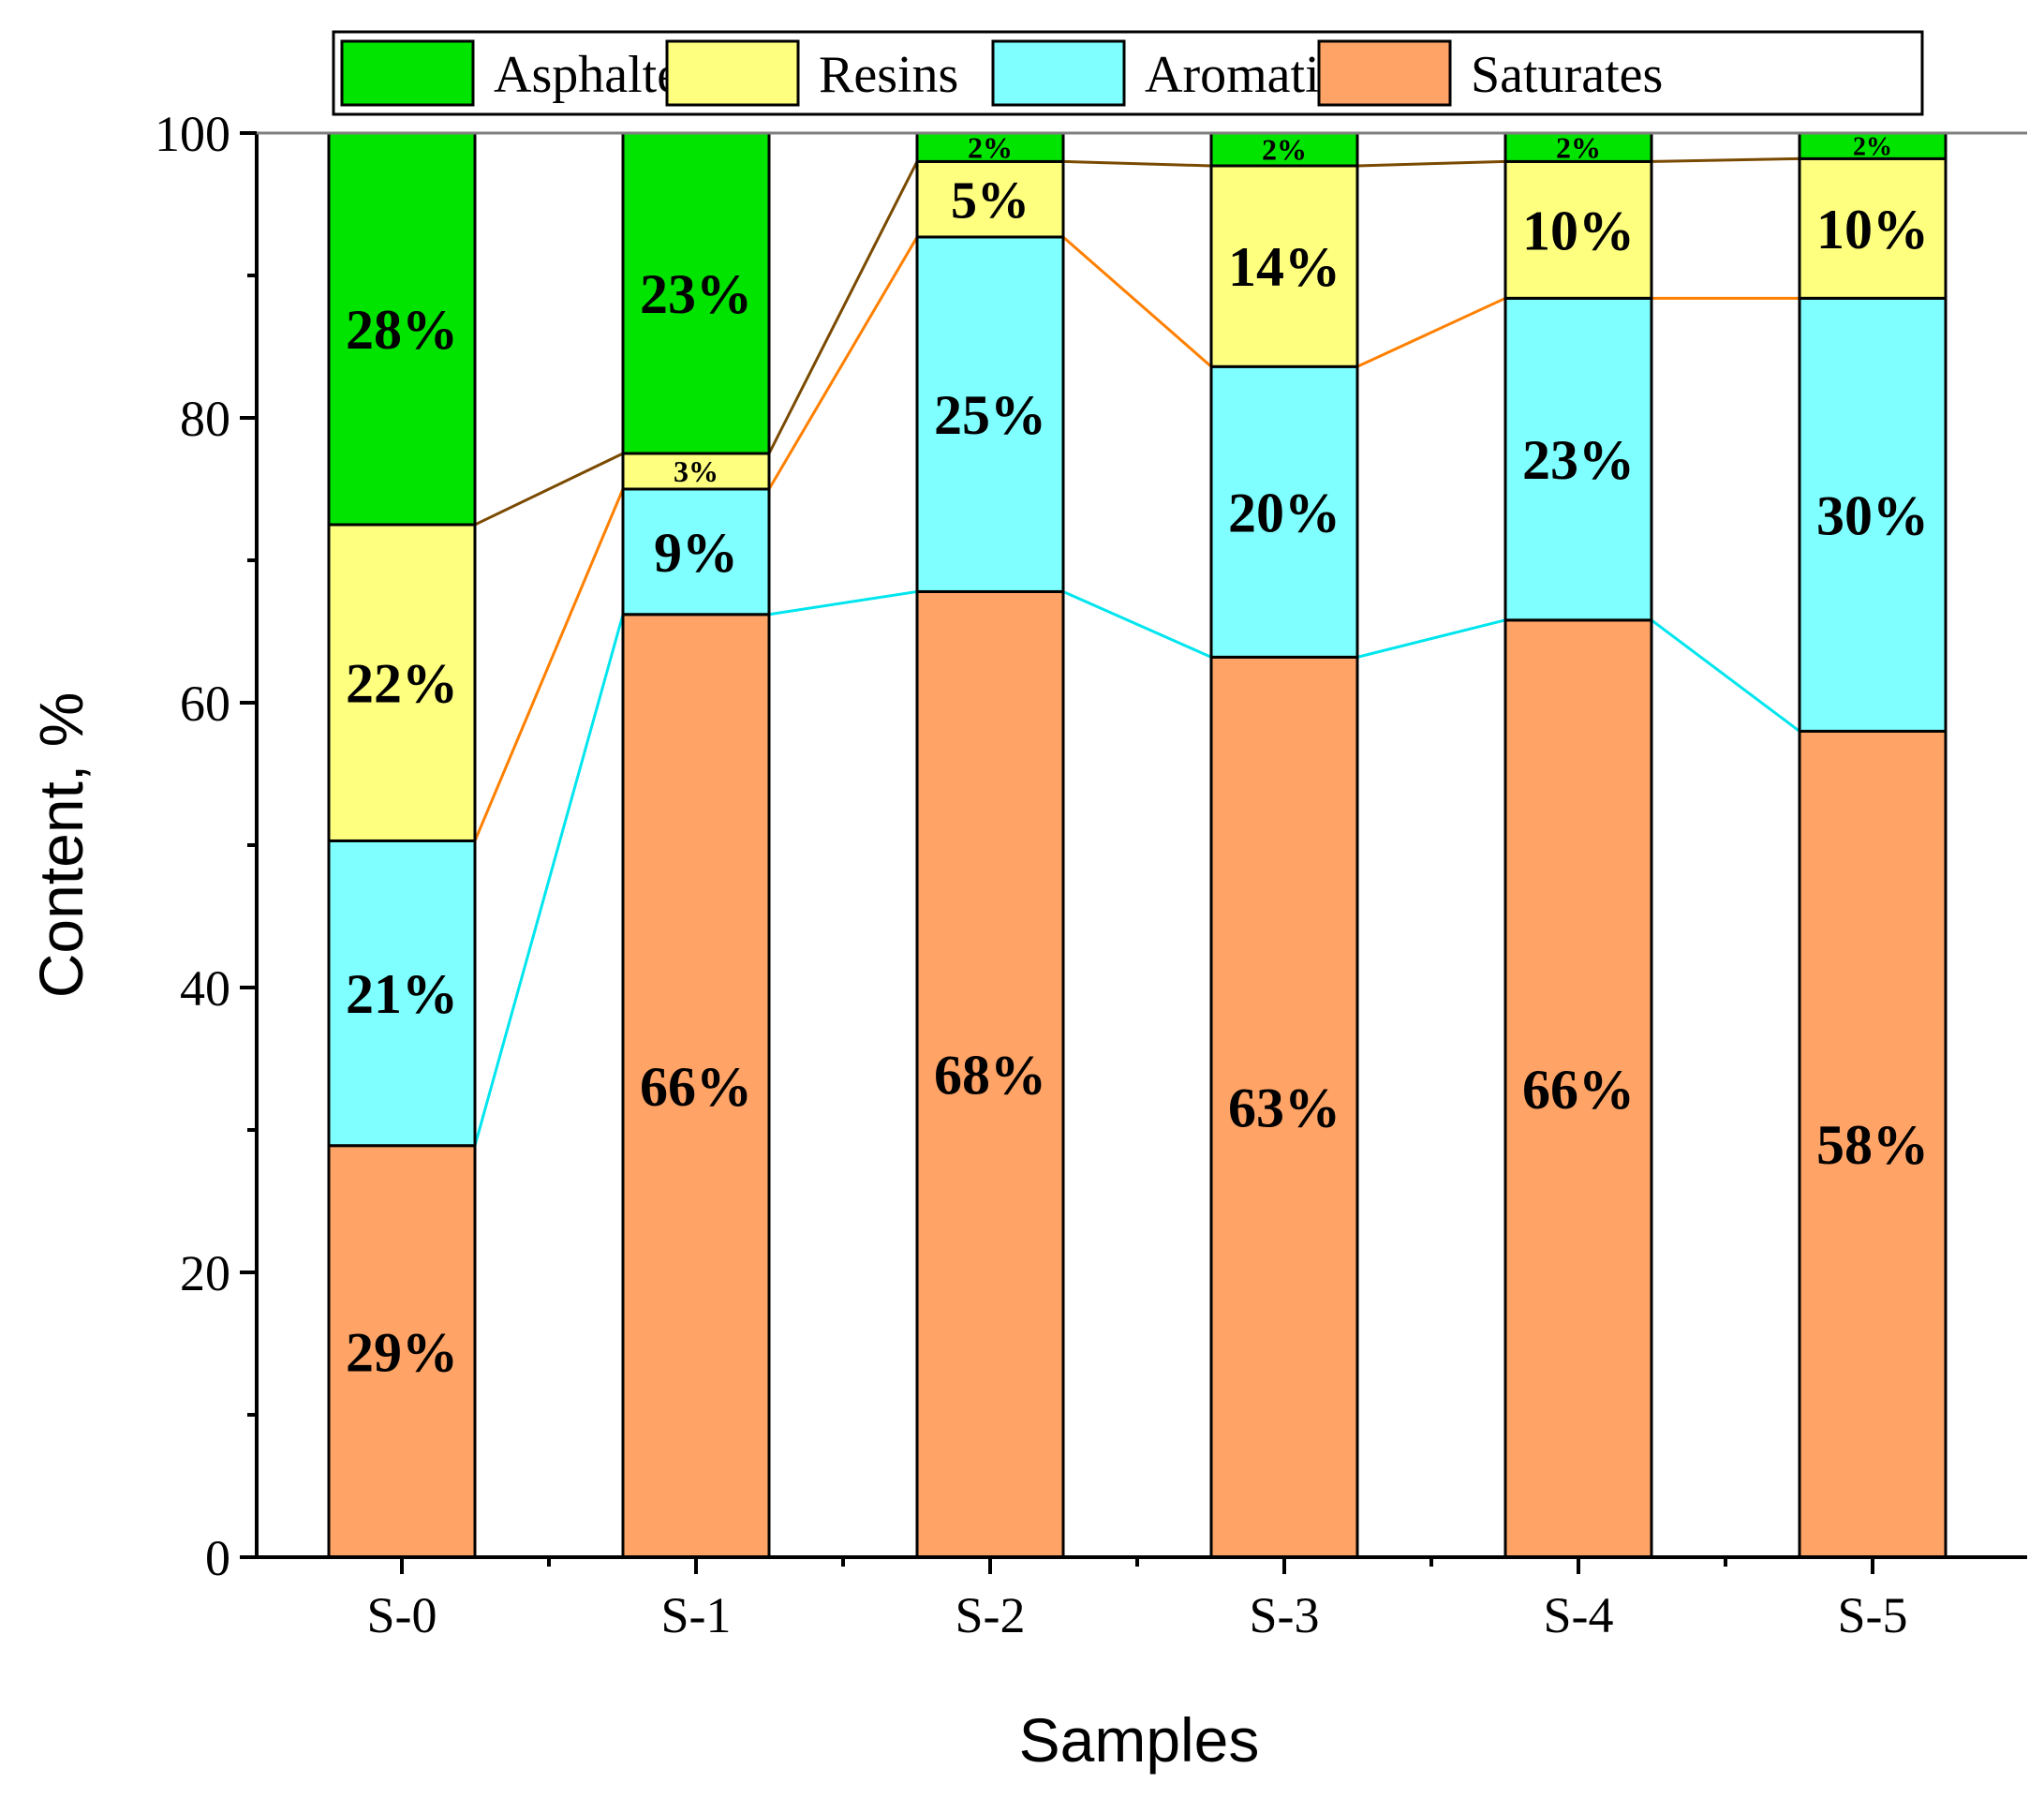 The width and height of the screenshot is (2044, 1798). I want to click on data-label-saturates-s-0: 29%, so click(402, 1352).